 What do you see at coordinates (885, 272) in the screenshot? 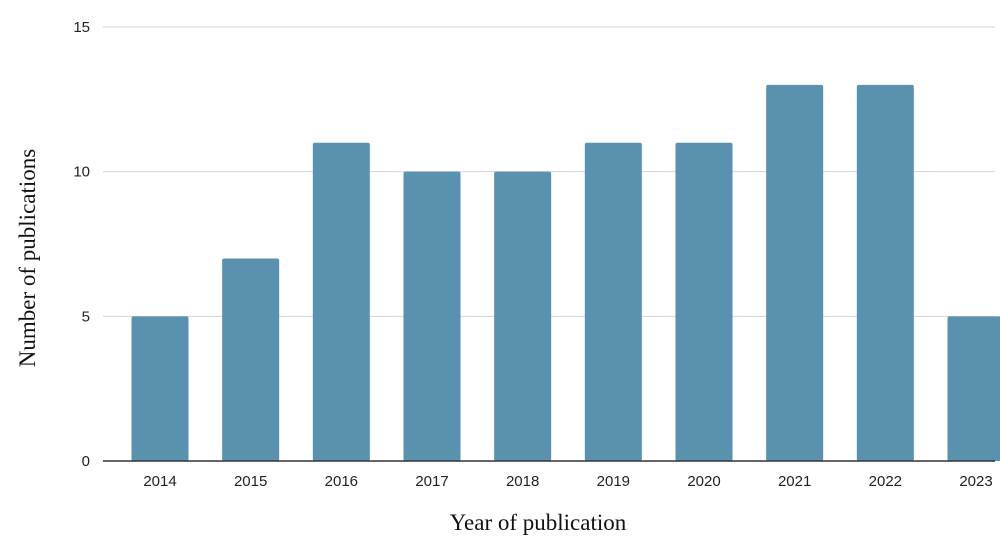
I see `bar-2022` at bounding box center [885, 272].